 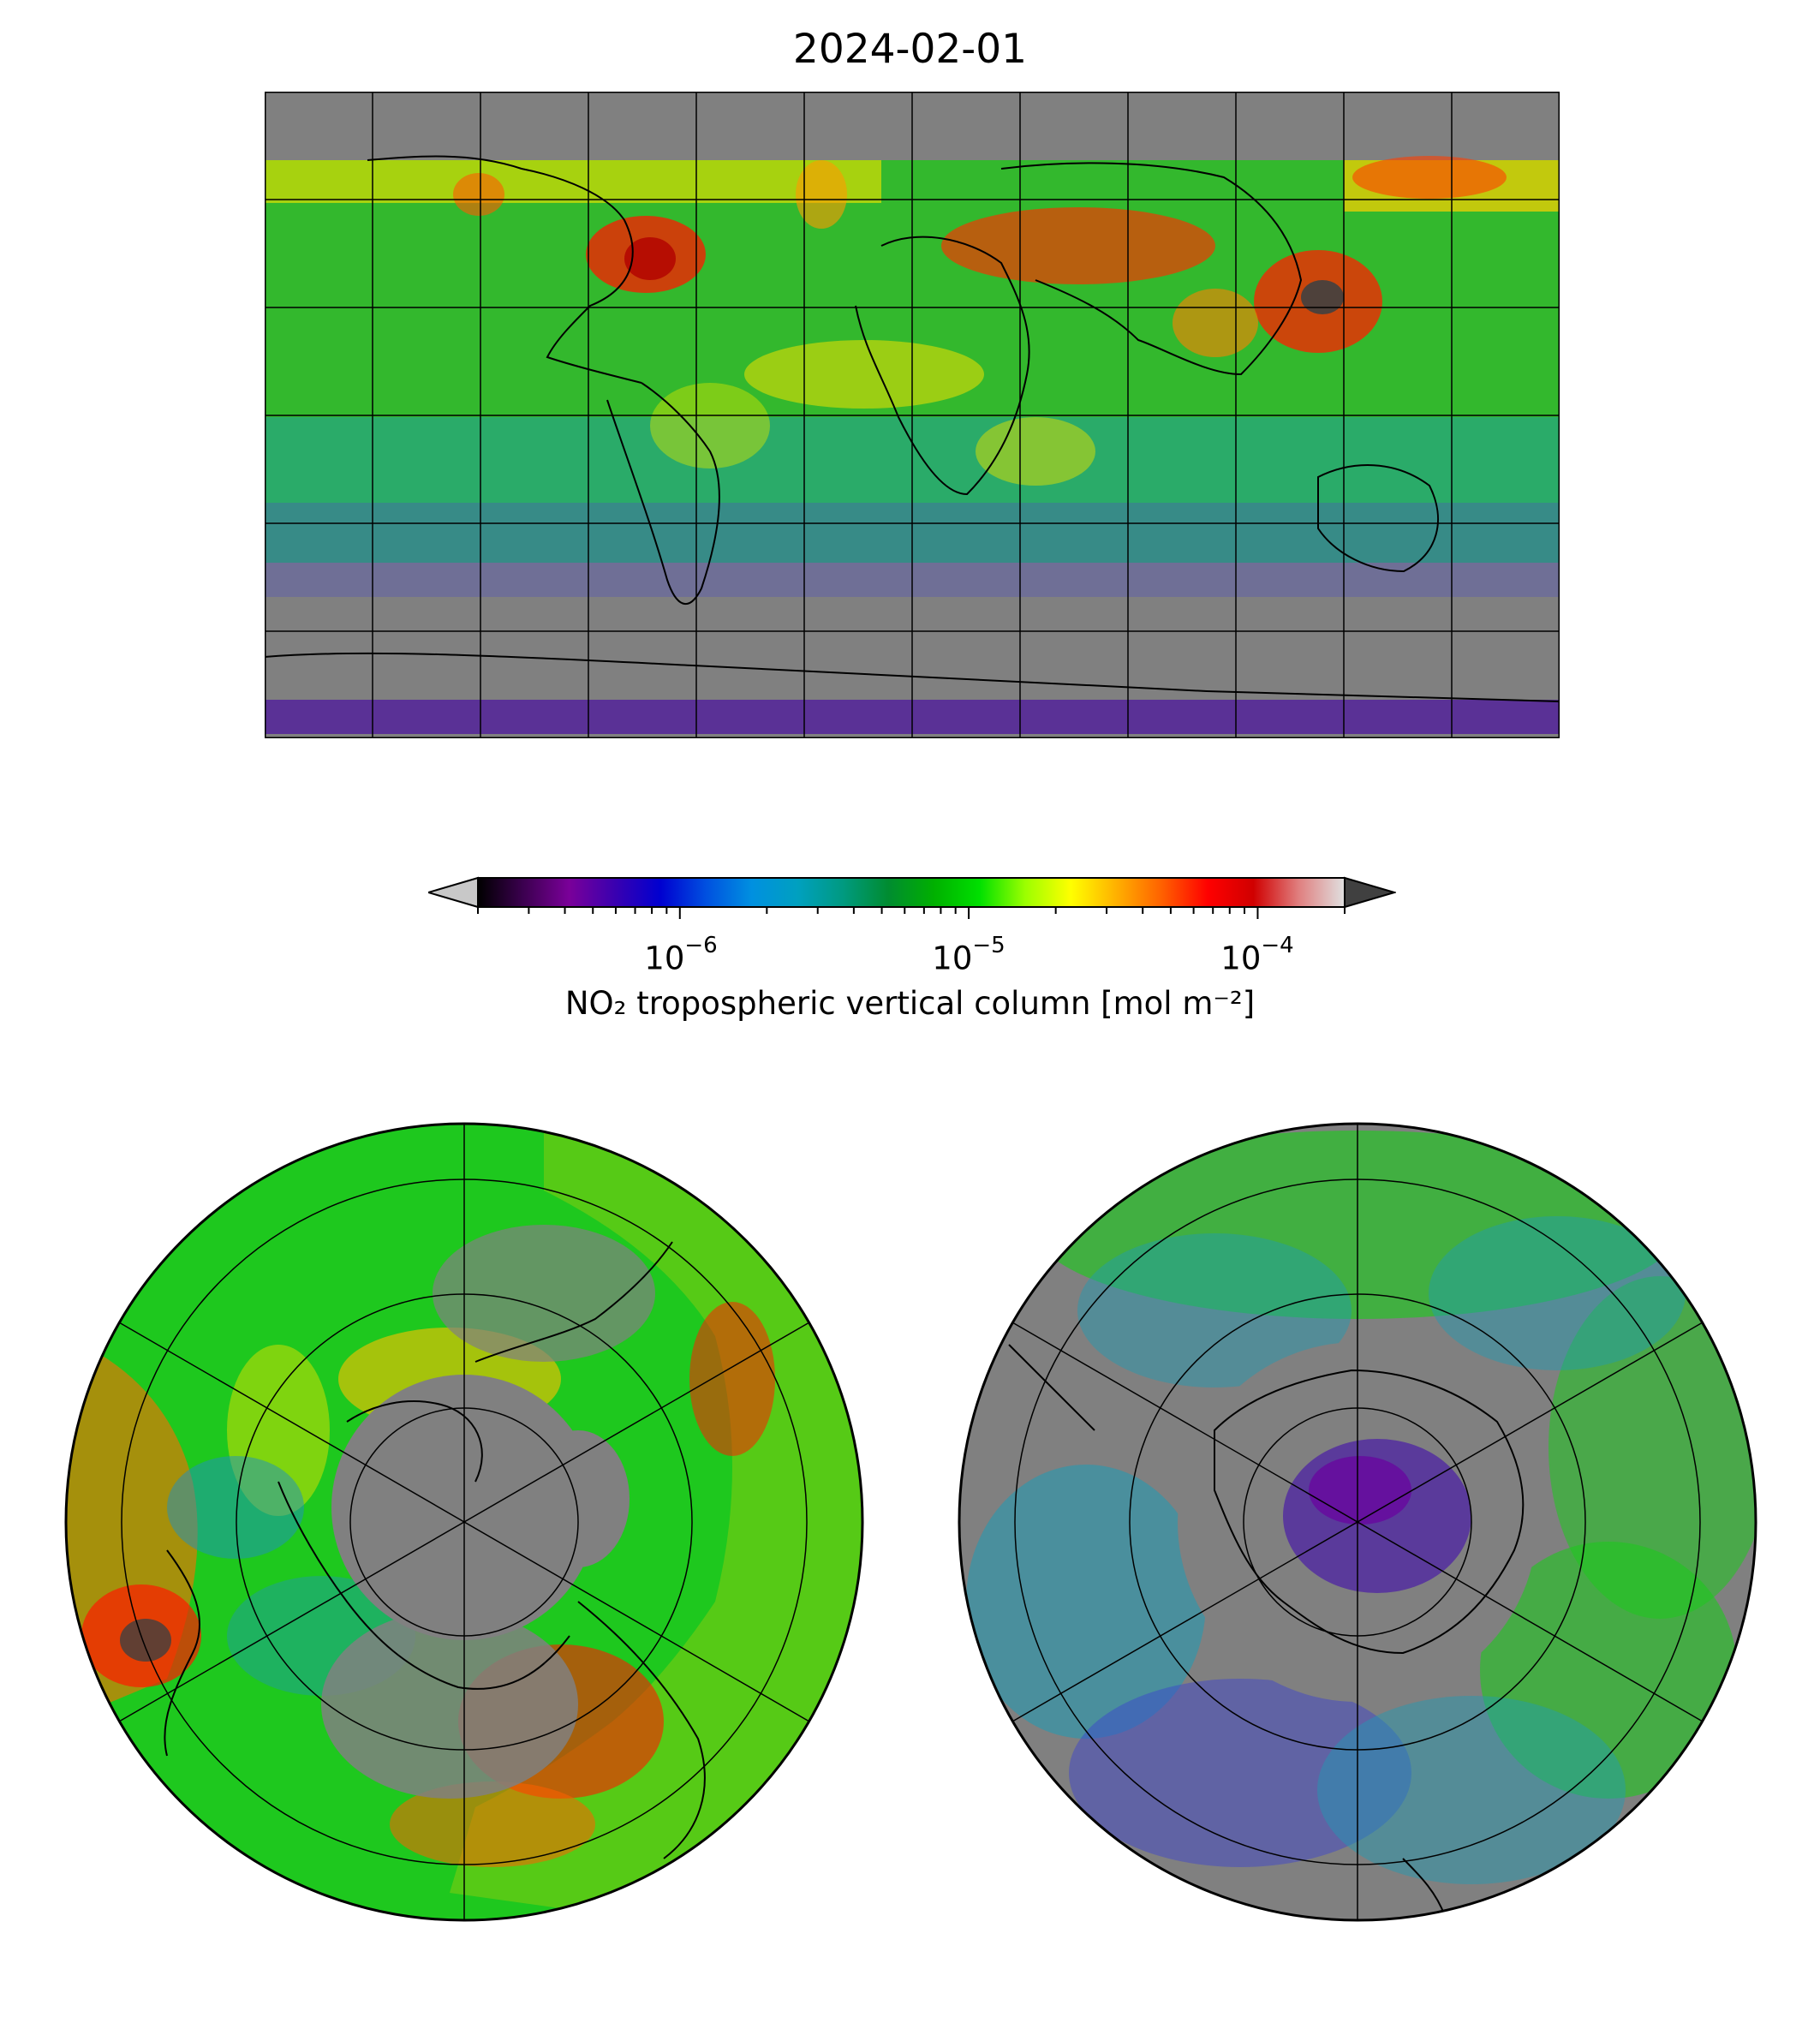 I want to click on figure-title: 2024-02-01, so click(x=910, y=50).